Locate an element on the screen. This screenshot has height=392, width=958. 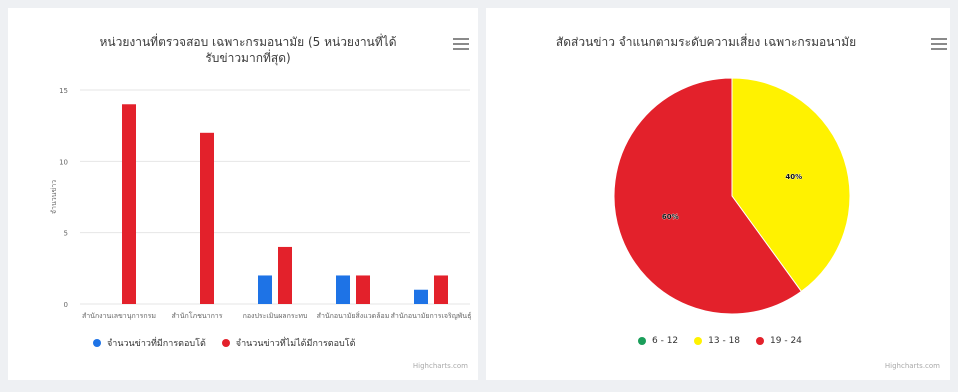
legend-item: 13 - 18 is located at coordinates (717, 341).